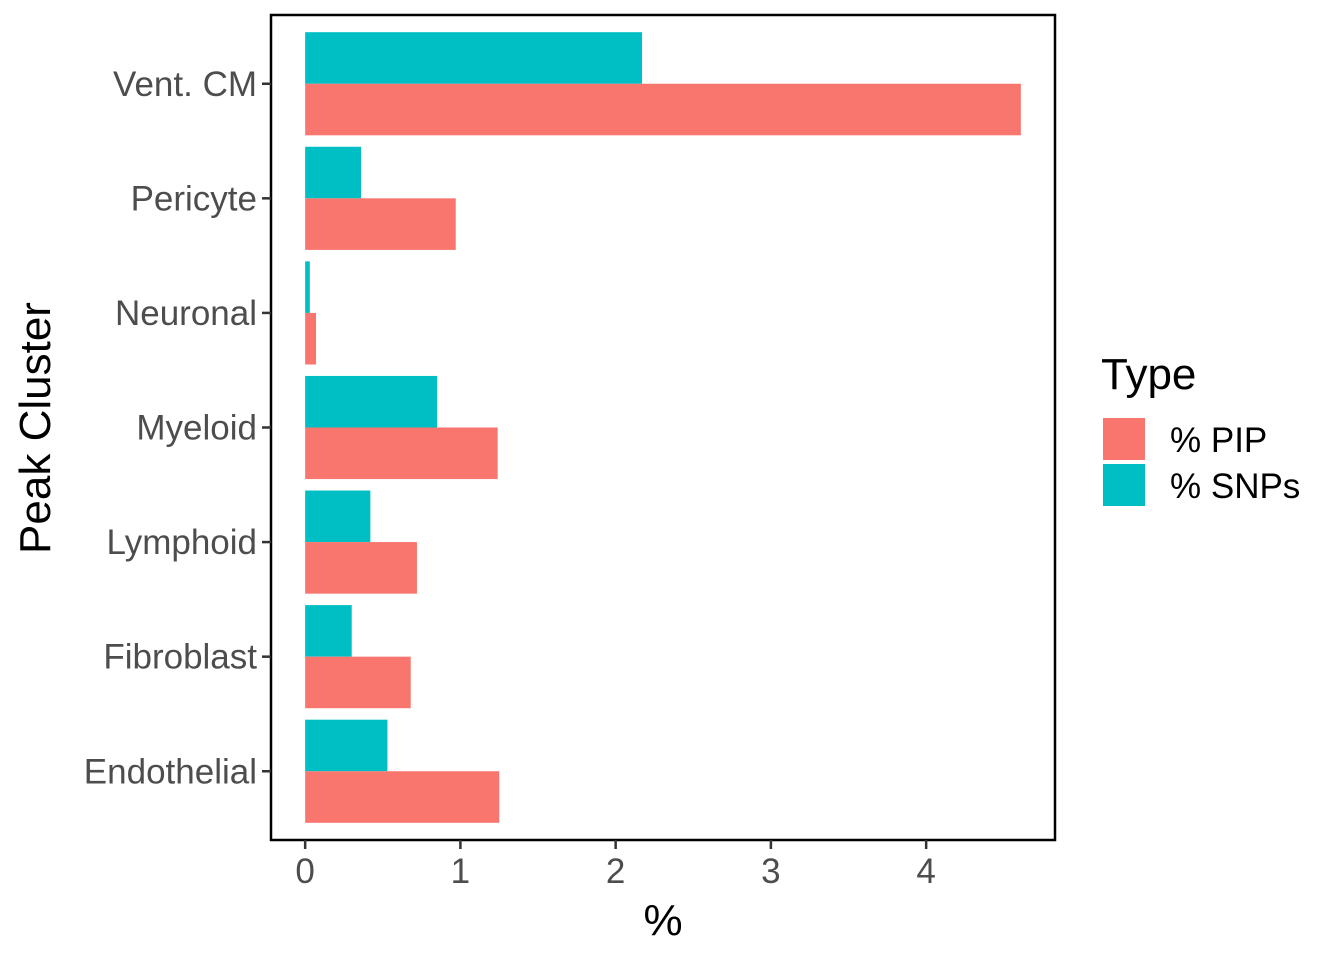  Describe the element at coordinates (1124, 485) in the screenshot. I see `legend-key-snps` at that location.